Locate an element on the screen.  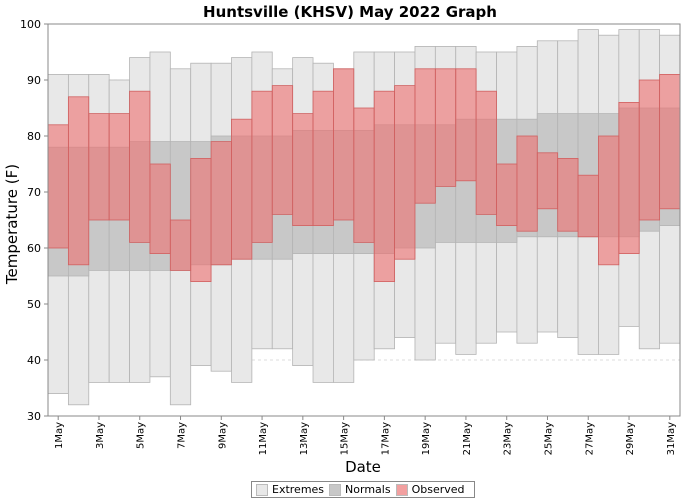
legend-item-normals: Normals is located at coordinates (360, 489).